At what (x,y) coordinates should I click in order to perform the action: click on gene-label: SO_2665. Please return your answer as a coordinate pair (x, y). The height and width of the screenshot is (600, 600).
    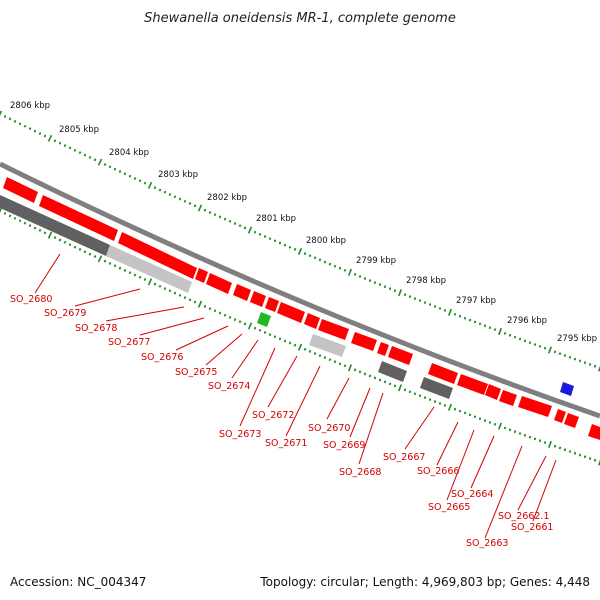
    Looking at the image, I should click on (449, 507).